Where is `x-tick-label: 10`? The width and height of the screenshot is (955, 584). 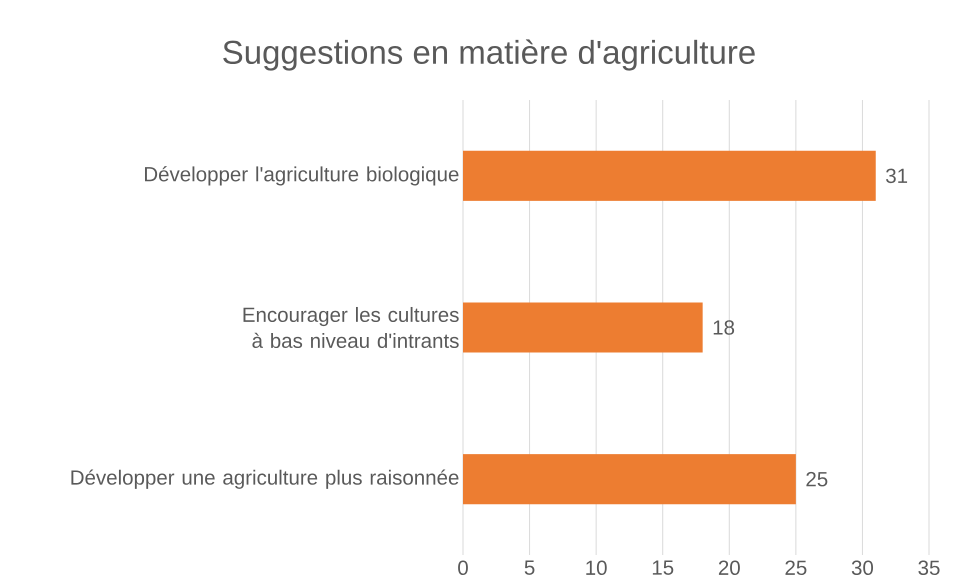
x-tick-label: 10 is located at coordinates (596, 568).